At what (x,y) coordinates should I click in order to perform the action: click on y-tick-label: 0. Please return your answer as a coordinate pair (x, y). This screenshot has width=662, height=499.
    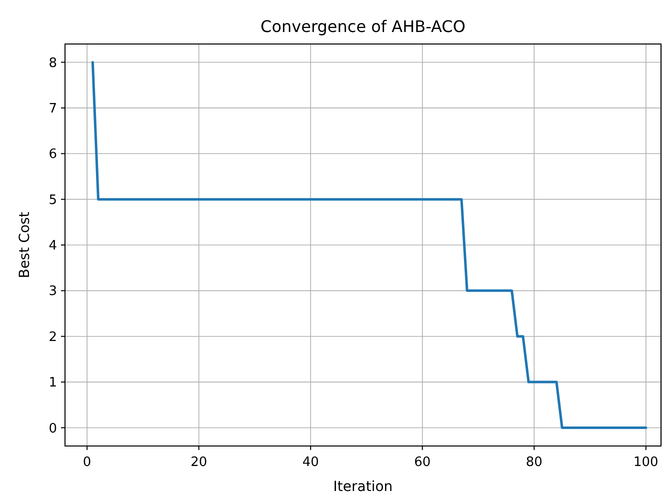
    Looking at the image, I should click on (52, 428).